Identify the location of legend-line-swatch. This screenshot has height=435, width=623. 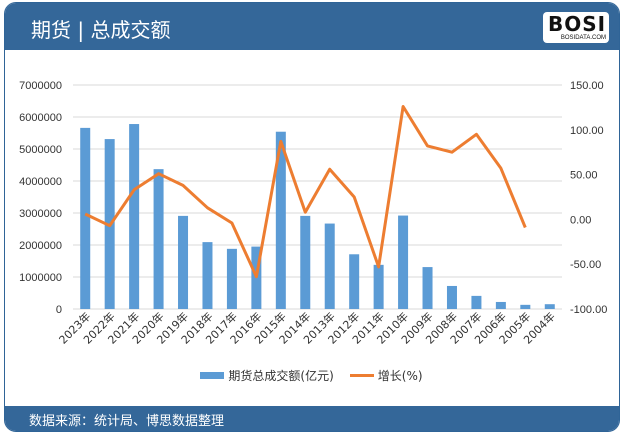
(361, 375).